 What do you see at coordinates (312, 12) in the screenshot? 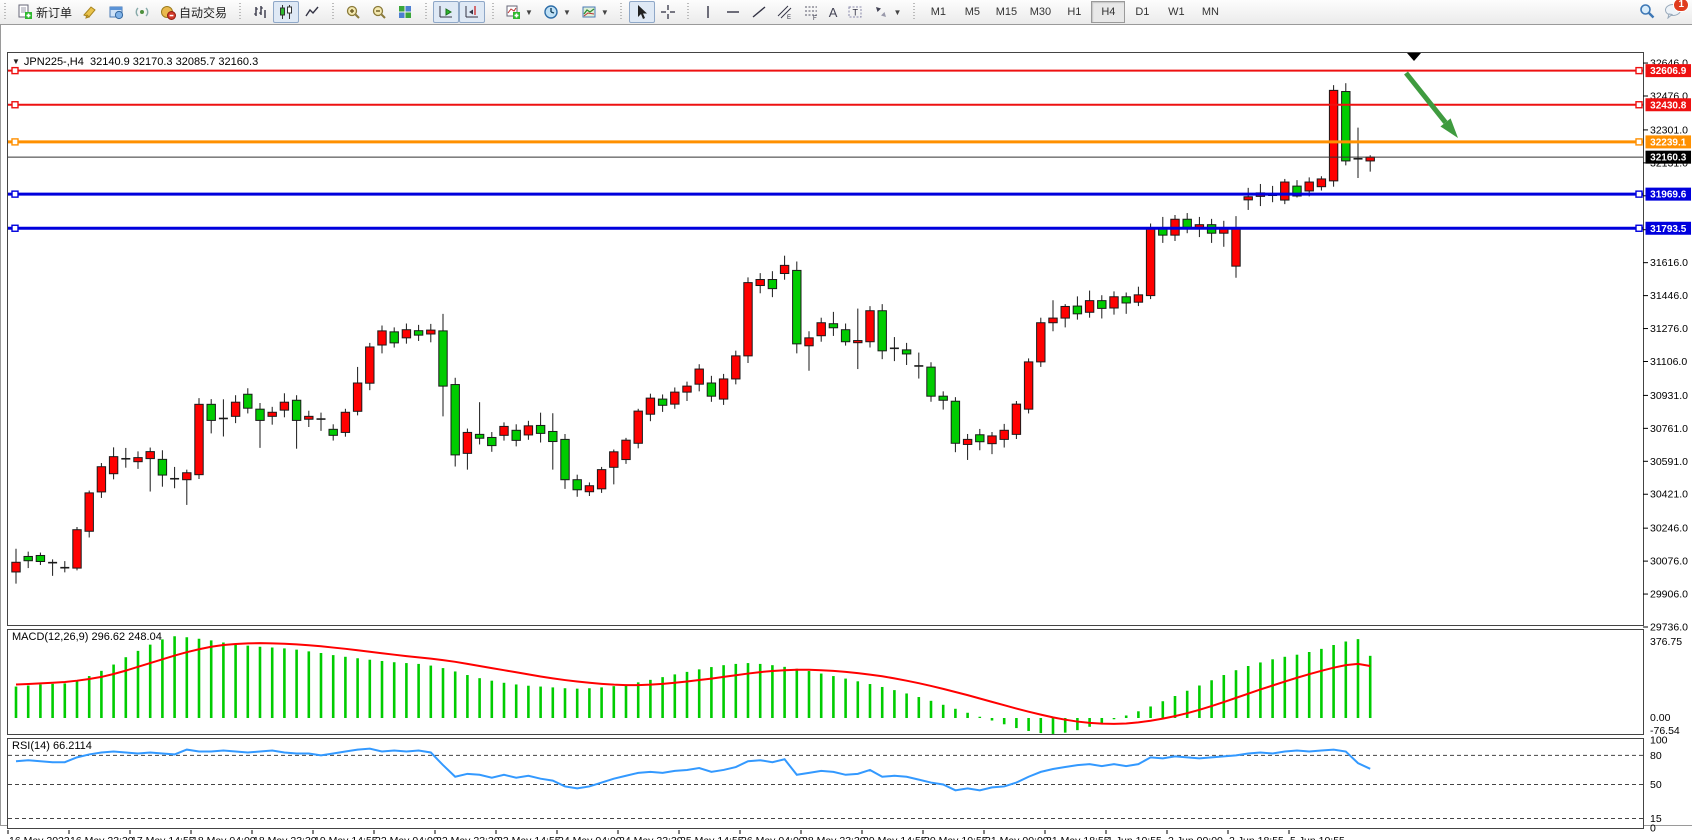
I see `line-chart-button` at bounding box center [312, 12].